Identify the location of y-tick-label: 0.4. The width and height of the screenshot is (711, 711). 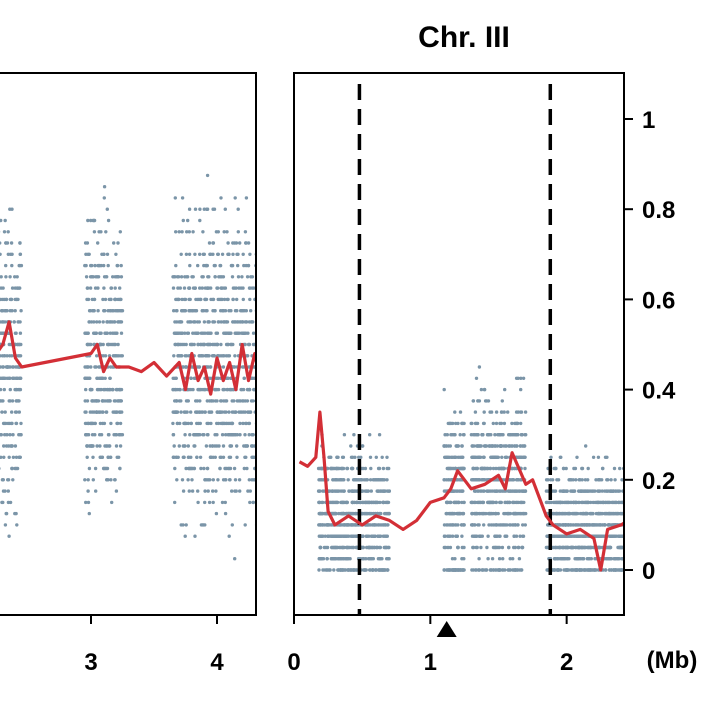
(659, 391).